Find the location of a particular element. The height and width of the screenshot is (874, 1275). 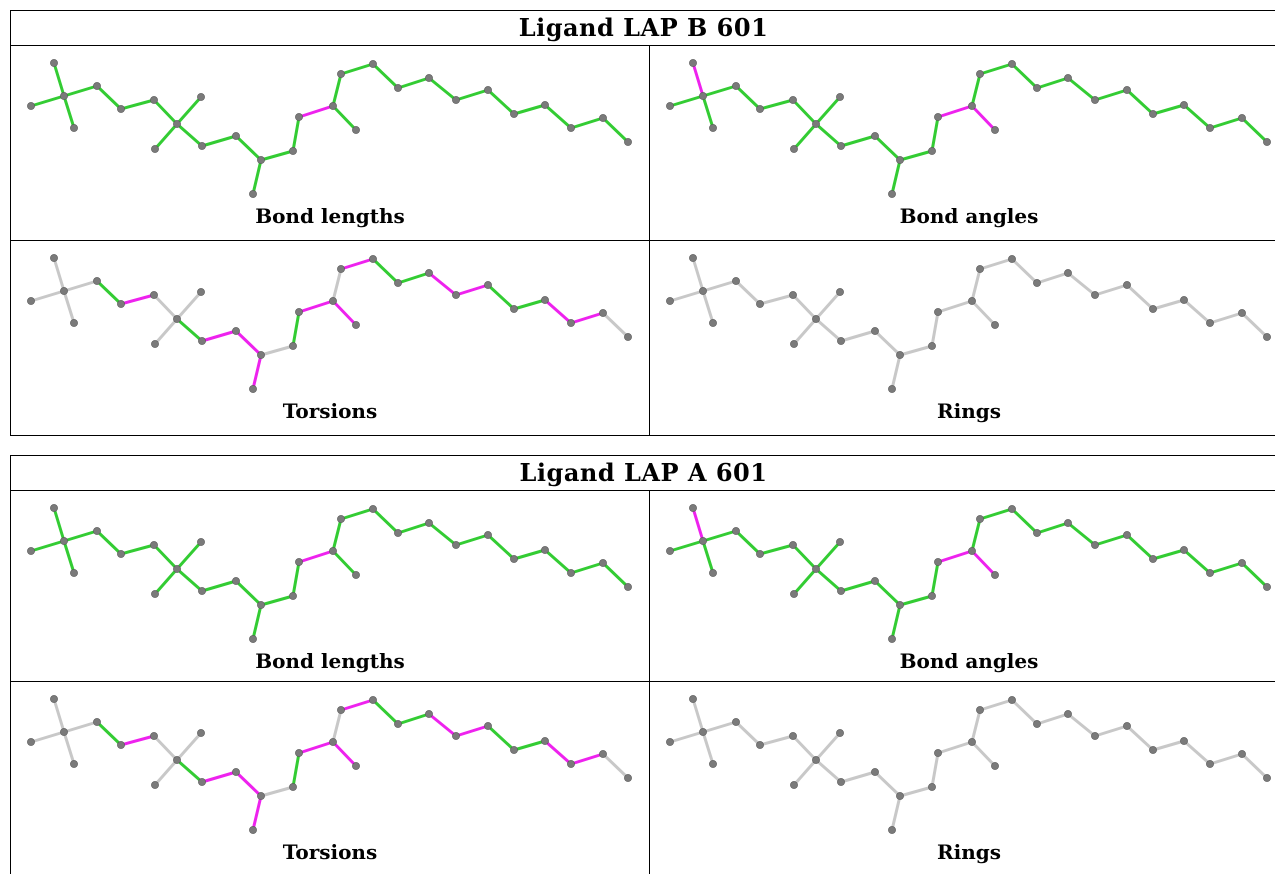

panel-caption: Bond lengths is located at coordinates (330, 216).